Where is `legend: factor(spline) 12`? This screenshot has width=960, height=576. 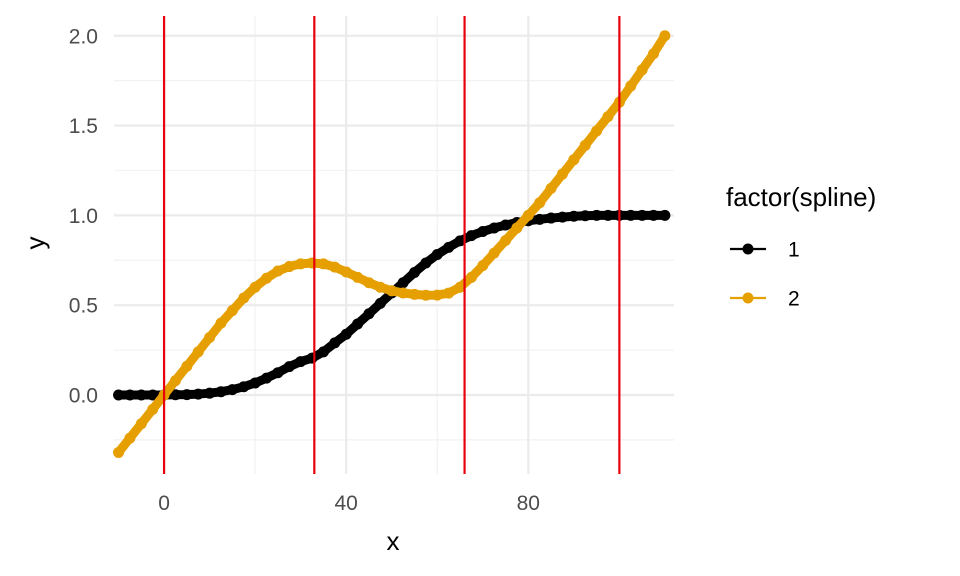 legend: factor(spline) 12 is located at coordinates (801, 246).